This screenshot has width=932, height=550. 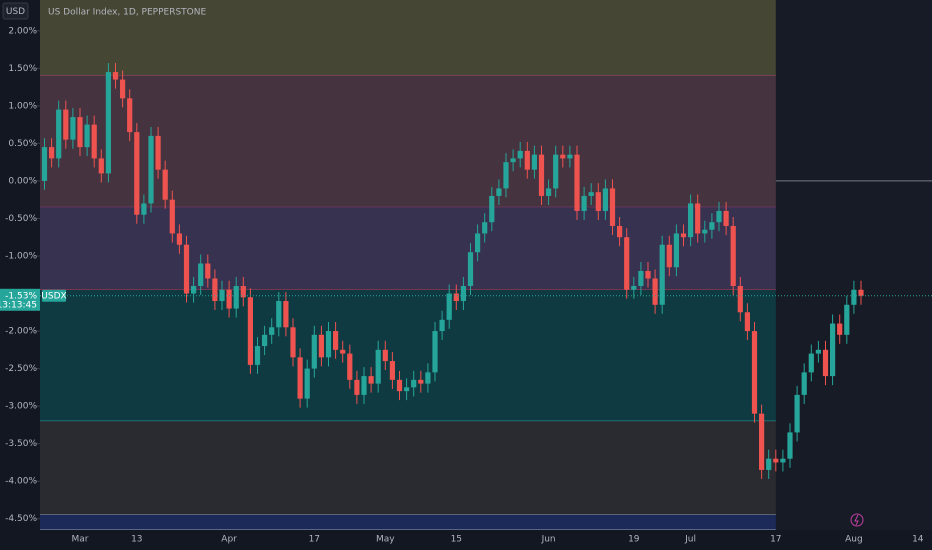 I want to click on y-tick-label: -2.00%, so click(x=21, y=332).